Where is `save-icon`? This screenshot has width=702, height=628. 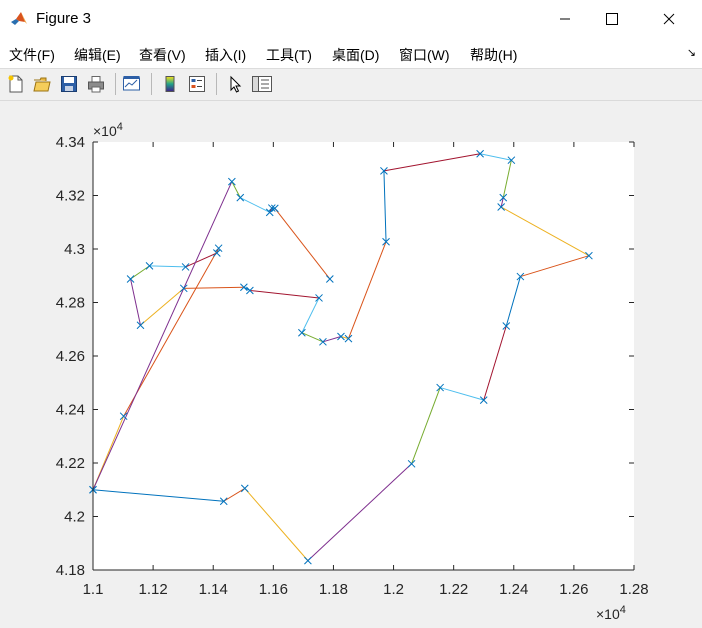
save-icon is located at coordinates (69, 84).